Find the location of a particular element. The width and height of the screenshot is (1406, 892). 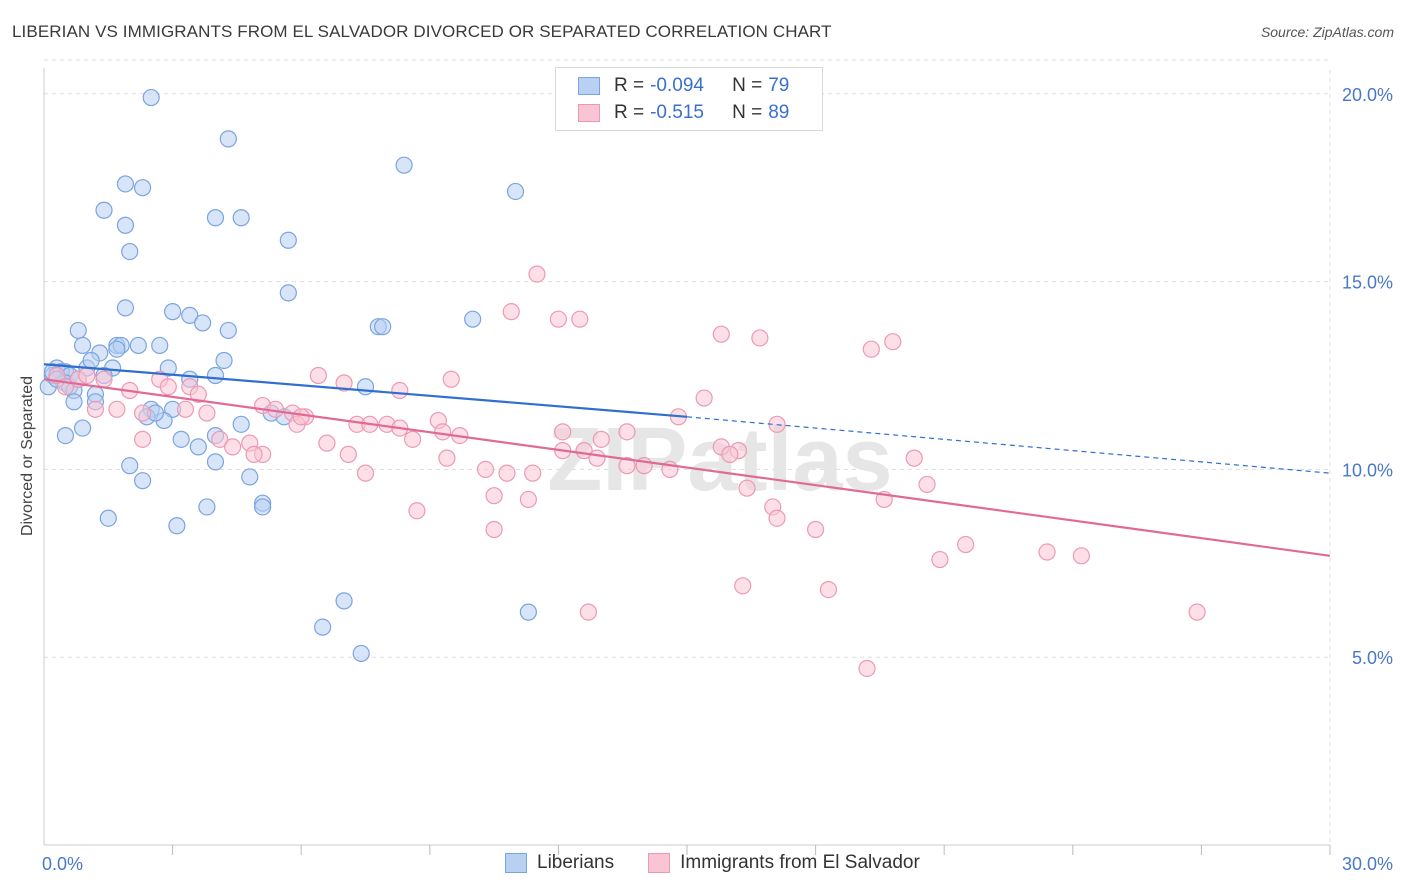

y-tick-label: 15.0% is located at coordinates (1367, 283).